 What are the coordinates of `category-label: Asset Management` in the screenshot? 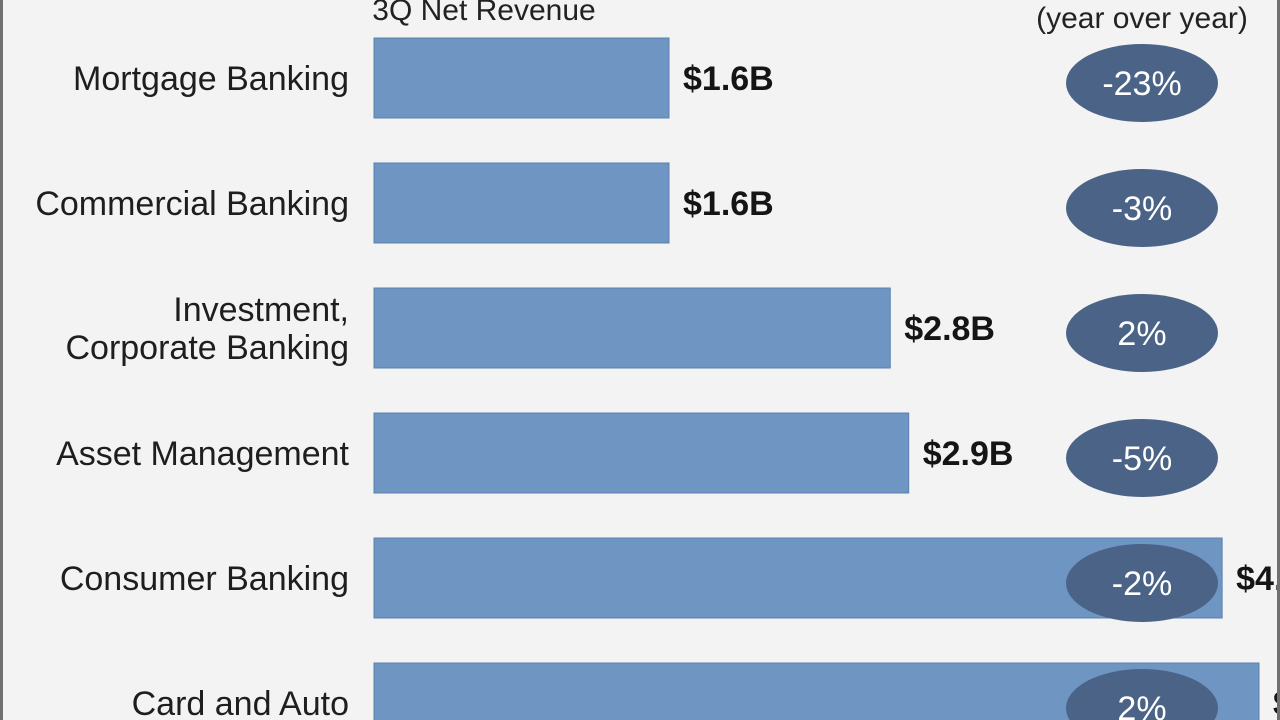 It's located at (202, 454).